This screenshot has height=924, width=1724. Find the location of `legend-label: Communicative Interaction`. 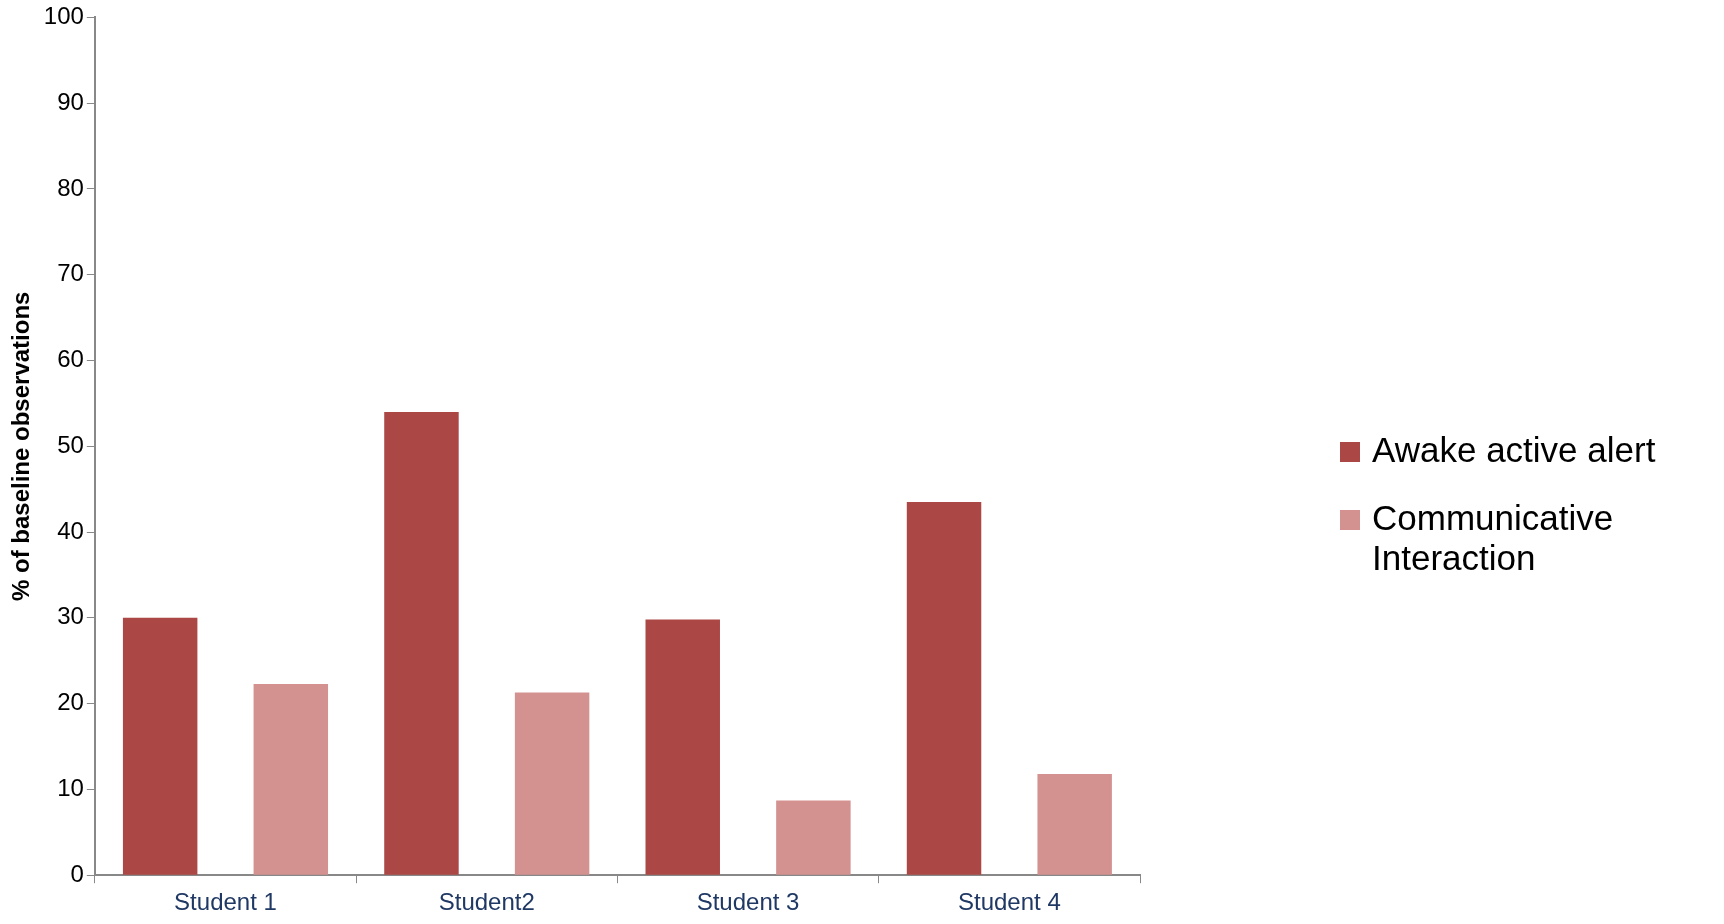

legend-label: Communicative Interaction is located at coordinates (1493, 538).